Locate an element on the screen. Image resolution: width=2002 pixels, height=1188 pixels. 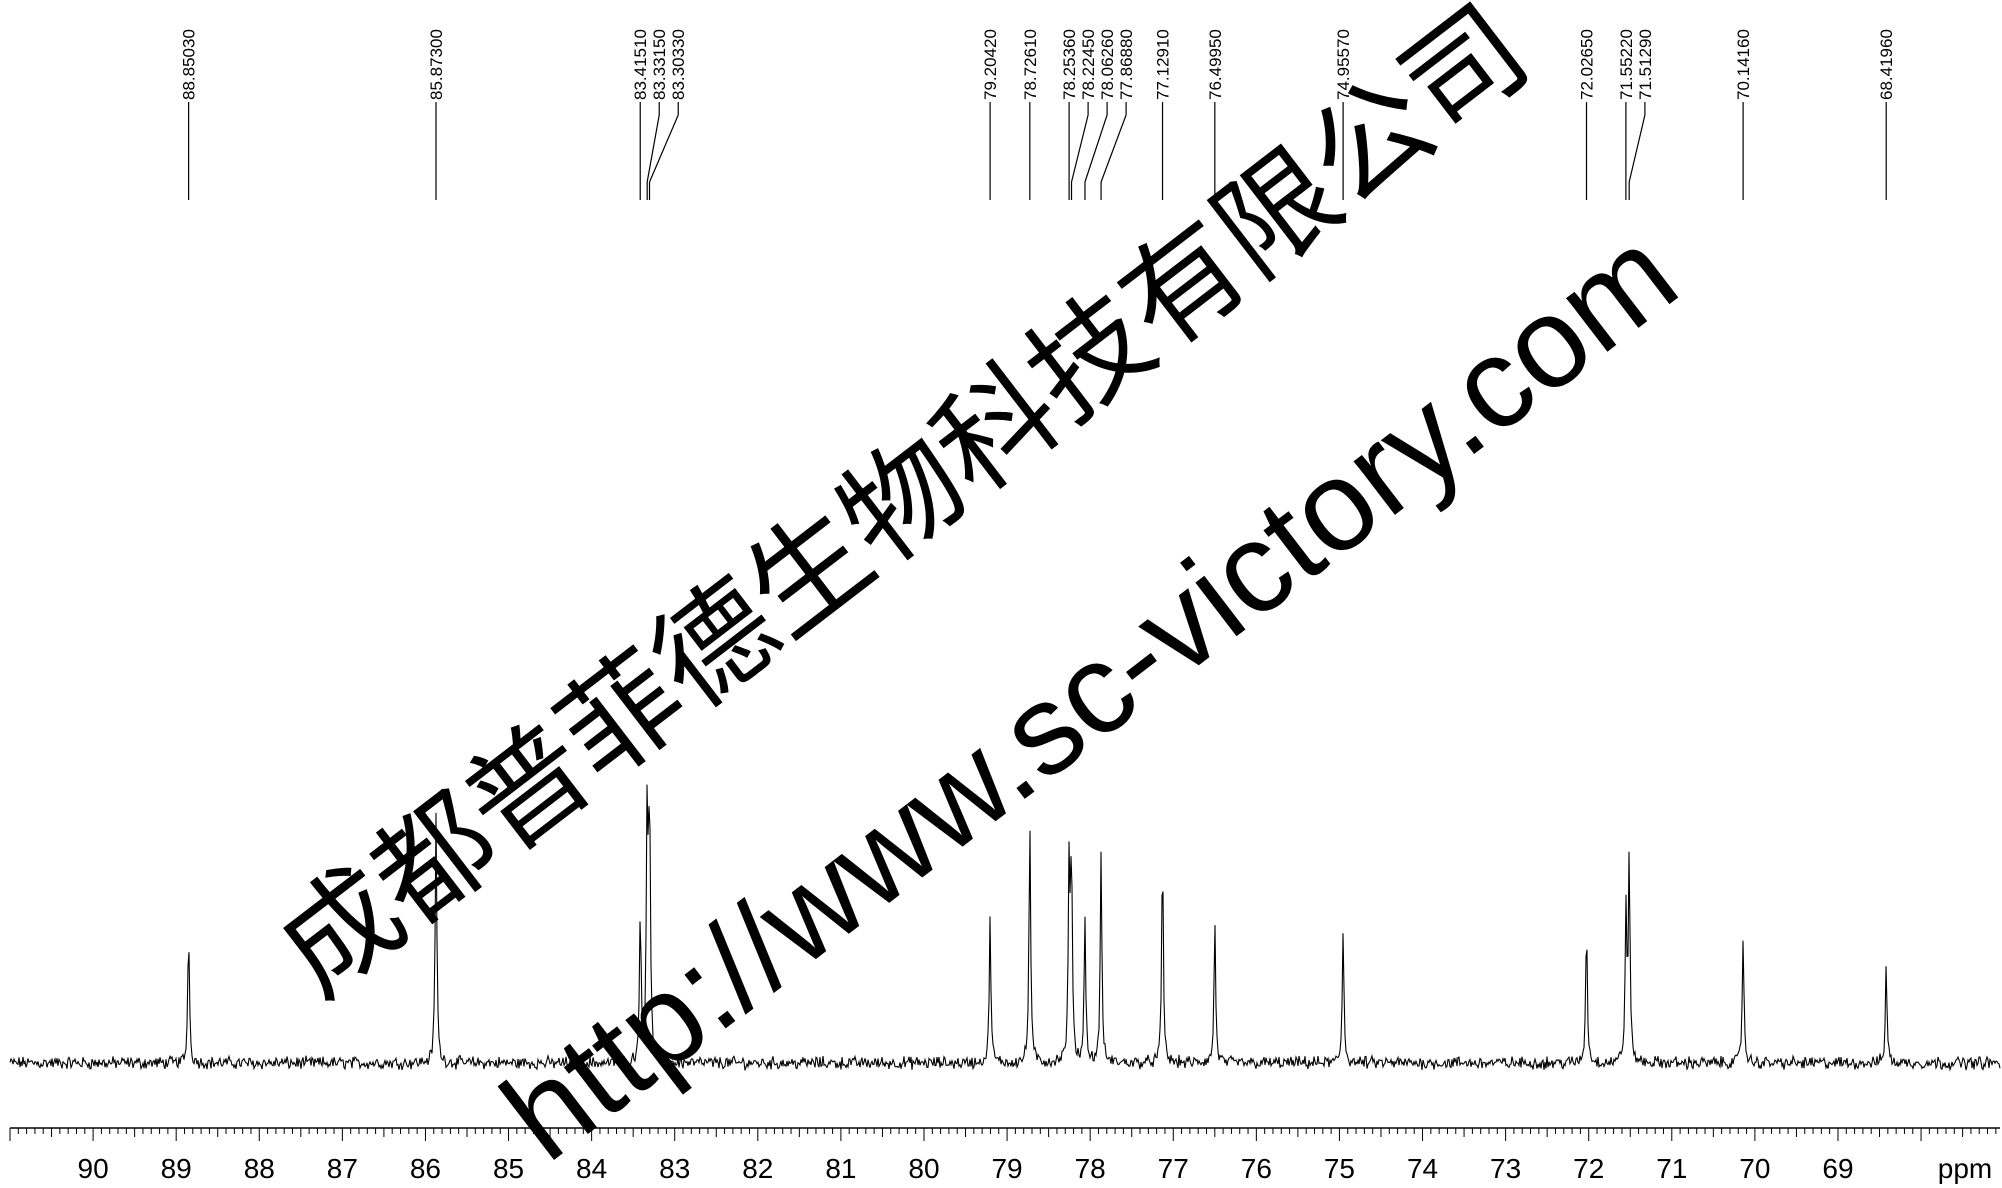
x-tick-label: 81 is located at coordinates (840, 1168).